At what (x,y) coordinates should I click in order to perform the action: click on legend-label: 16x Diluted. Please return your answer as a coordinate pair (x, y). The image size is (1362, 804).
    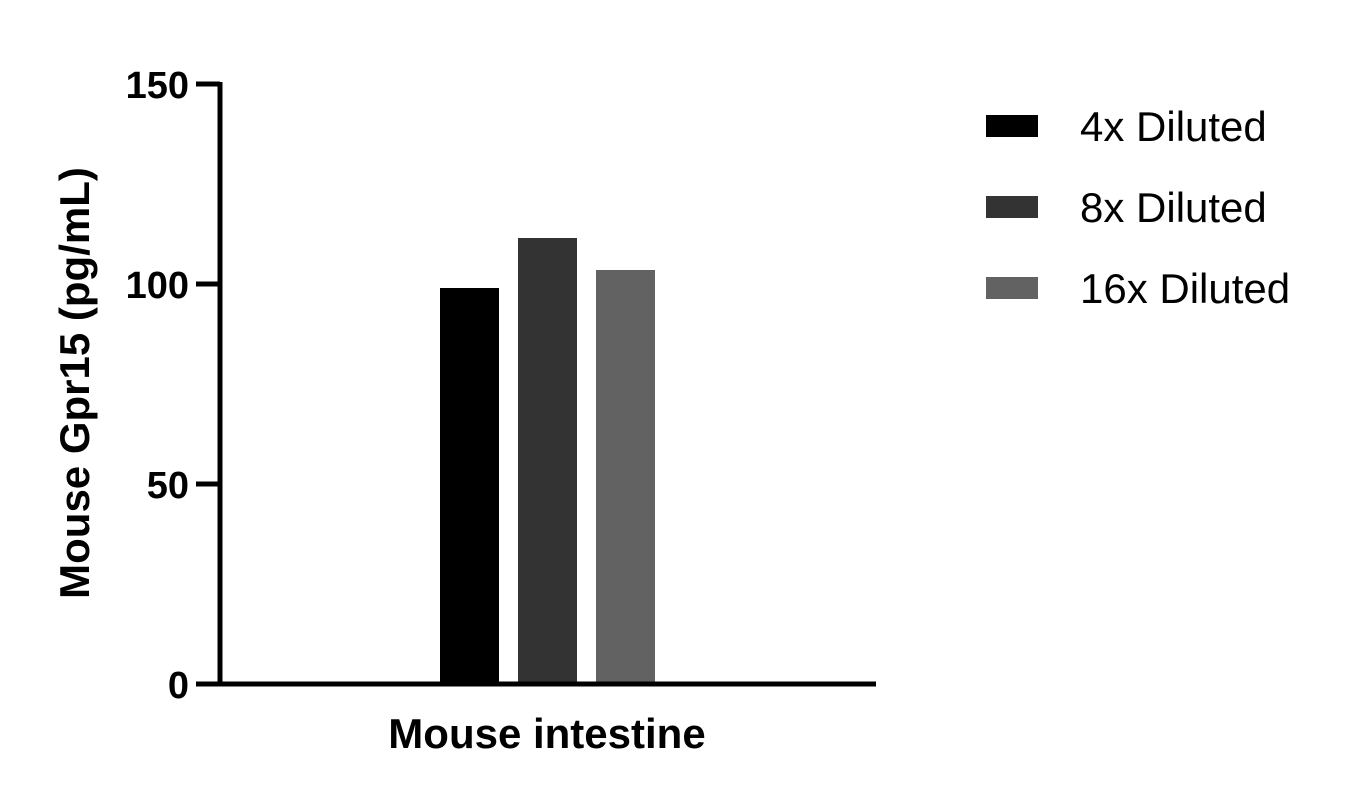
    Looking at the image, I should click on (1185, 288).